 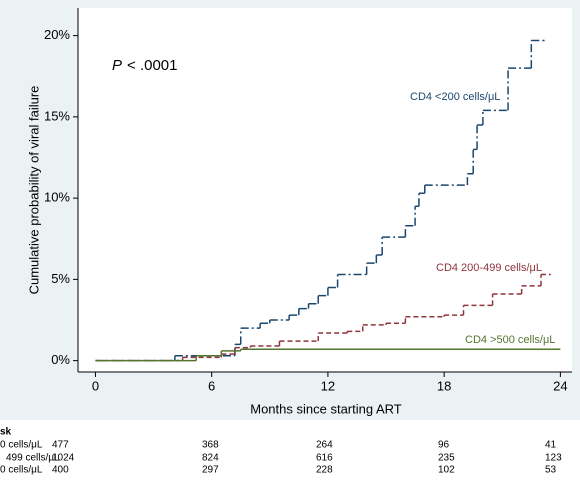 I want to click on risk-value: 616, so click(x=324, y=458).